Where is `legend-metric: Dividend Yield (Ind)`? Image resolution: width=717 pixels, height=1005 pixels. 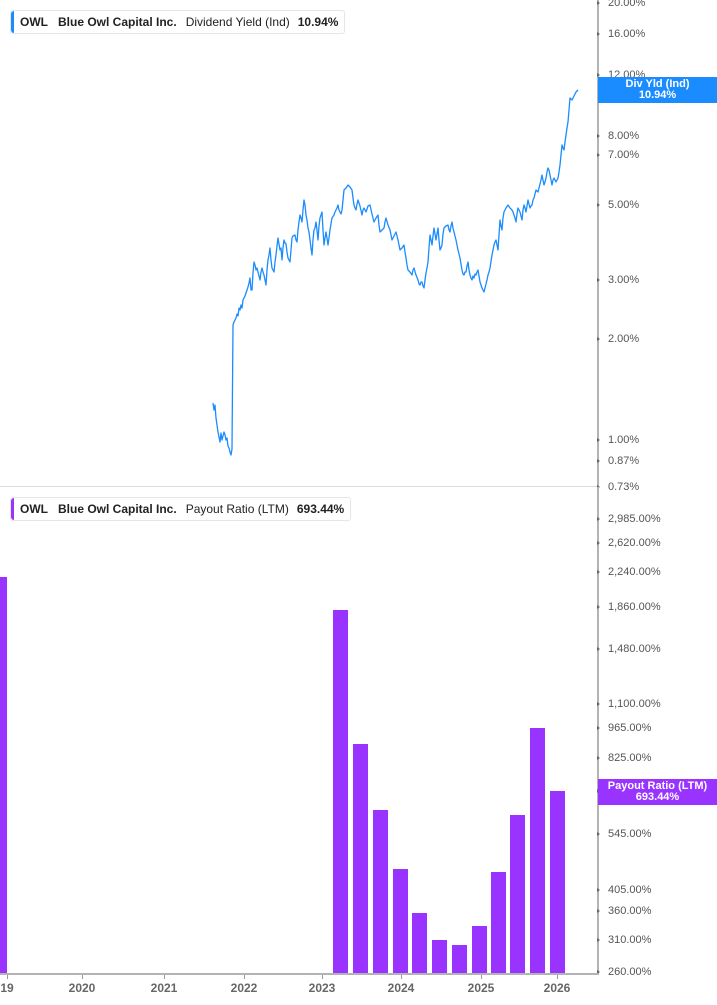 legend-metric: Dividend Yield (Ind) is located at coordinates (237, 22).